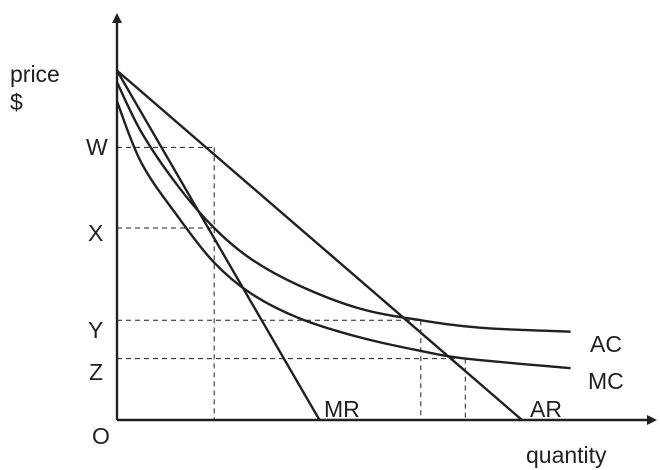 This screenshot has width=660, height=470. What do you see at coordinates (97, 147) in the screenshot?
I see `tick-label-w: W` at bounding box center [97, 147].